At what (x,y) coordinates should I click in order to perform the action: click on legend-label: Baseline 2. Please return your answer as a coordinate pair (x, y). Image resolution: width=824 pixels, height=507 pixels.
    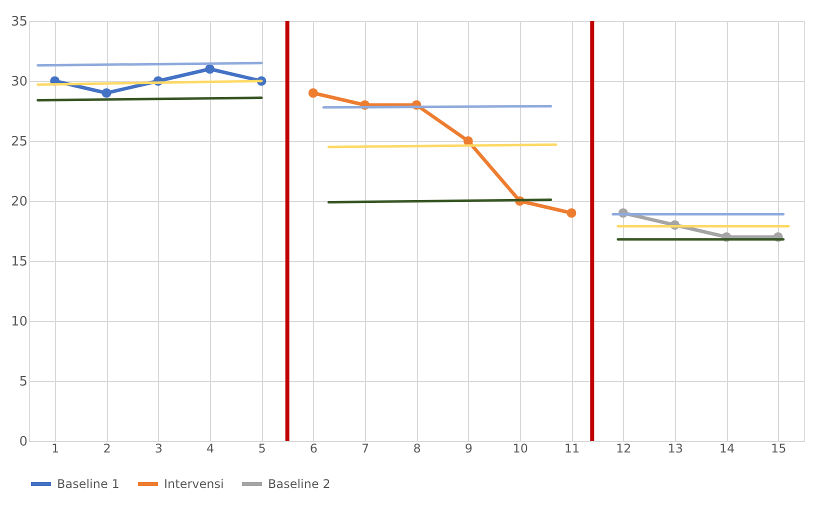
    Looking at the image, I should click on (299, 484).